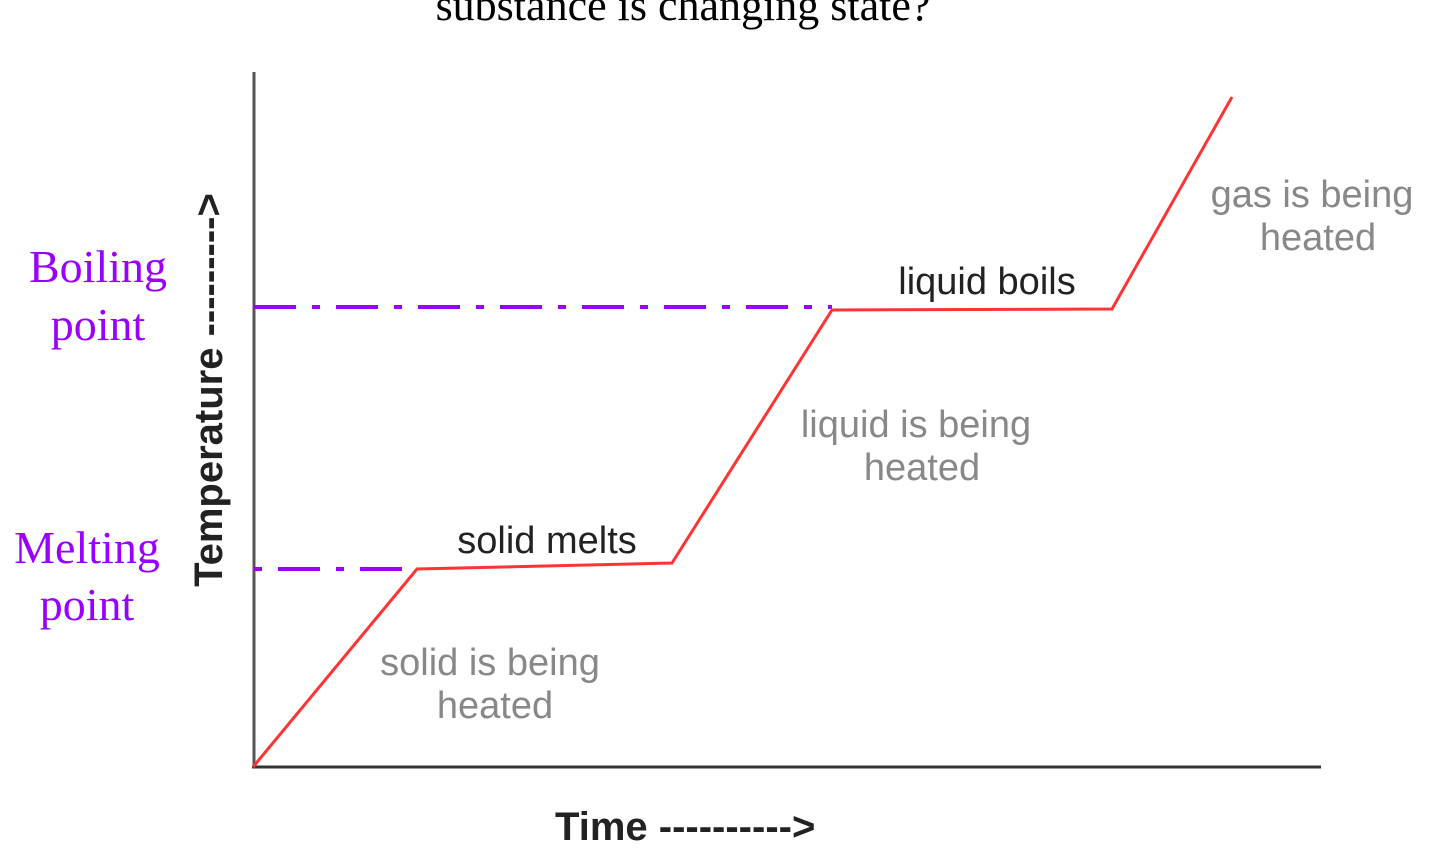 Image resolution: width=1444 pixels, height=866 pixels. What do you see at coordinates (209, 390) in the screenshot?
I see `y-axis-label: Temperature --------->` at bounding box center [209, 390].